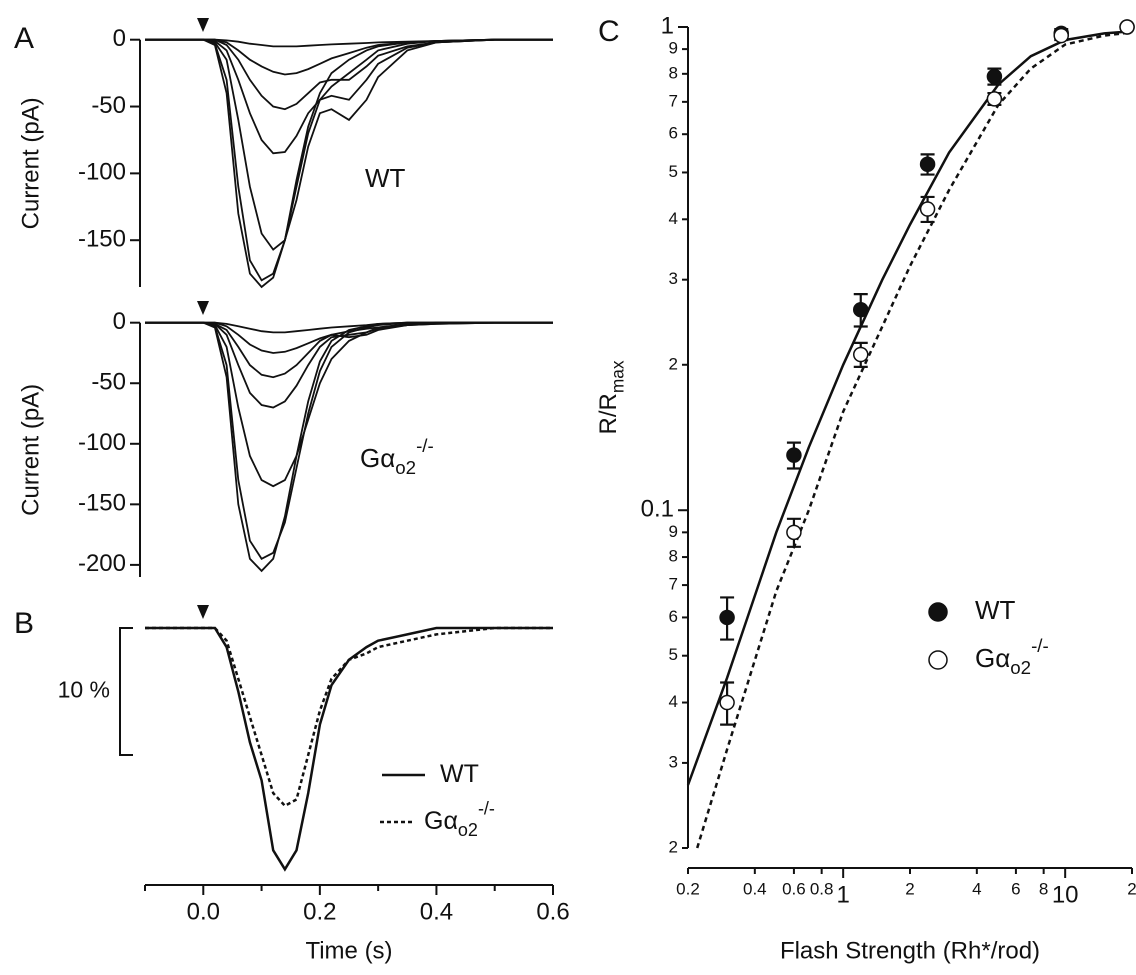 The width and height of the screenshot is (1136, 975). I want to click on legend-label-part: WT, so click(995, 610).